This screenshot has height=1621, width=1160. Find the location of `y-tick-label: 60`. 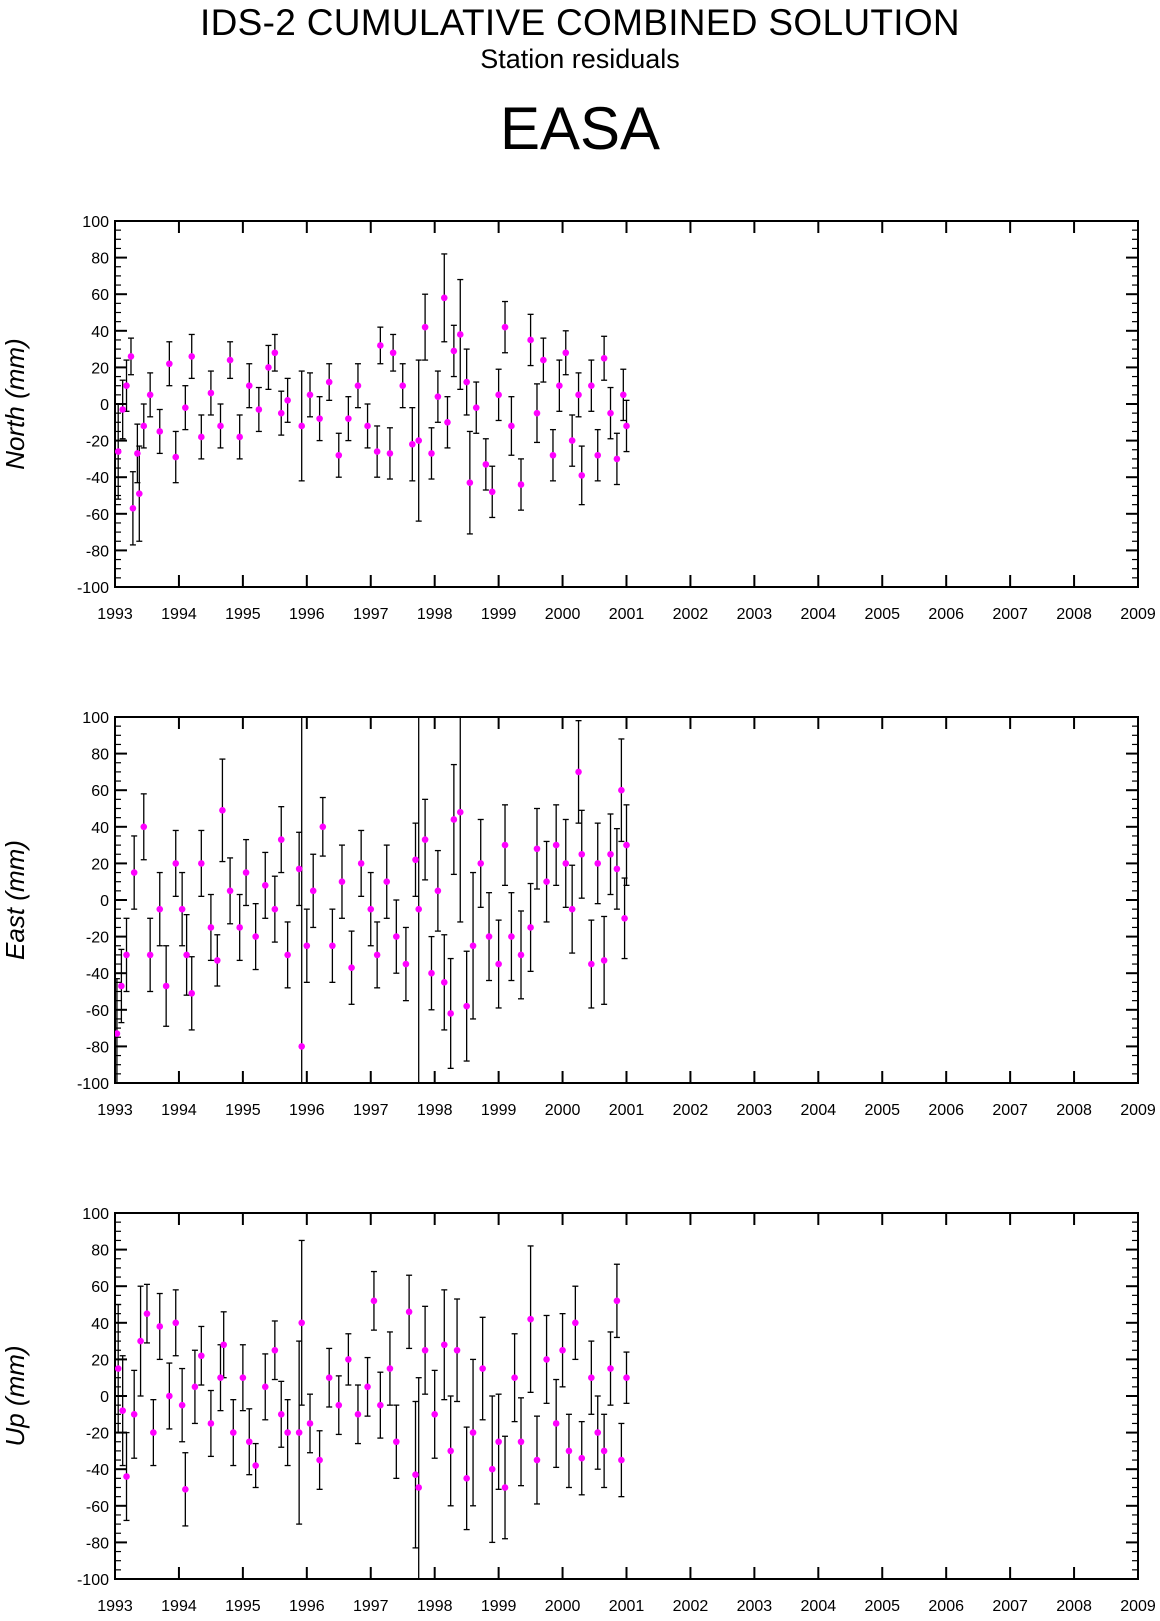

y-tick-label: 60 is located at coordinates (100, 791).